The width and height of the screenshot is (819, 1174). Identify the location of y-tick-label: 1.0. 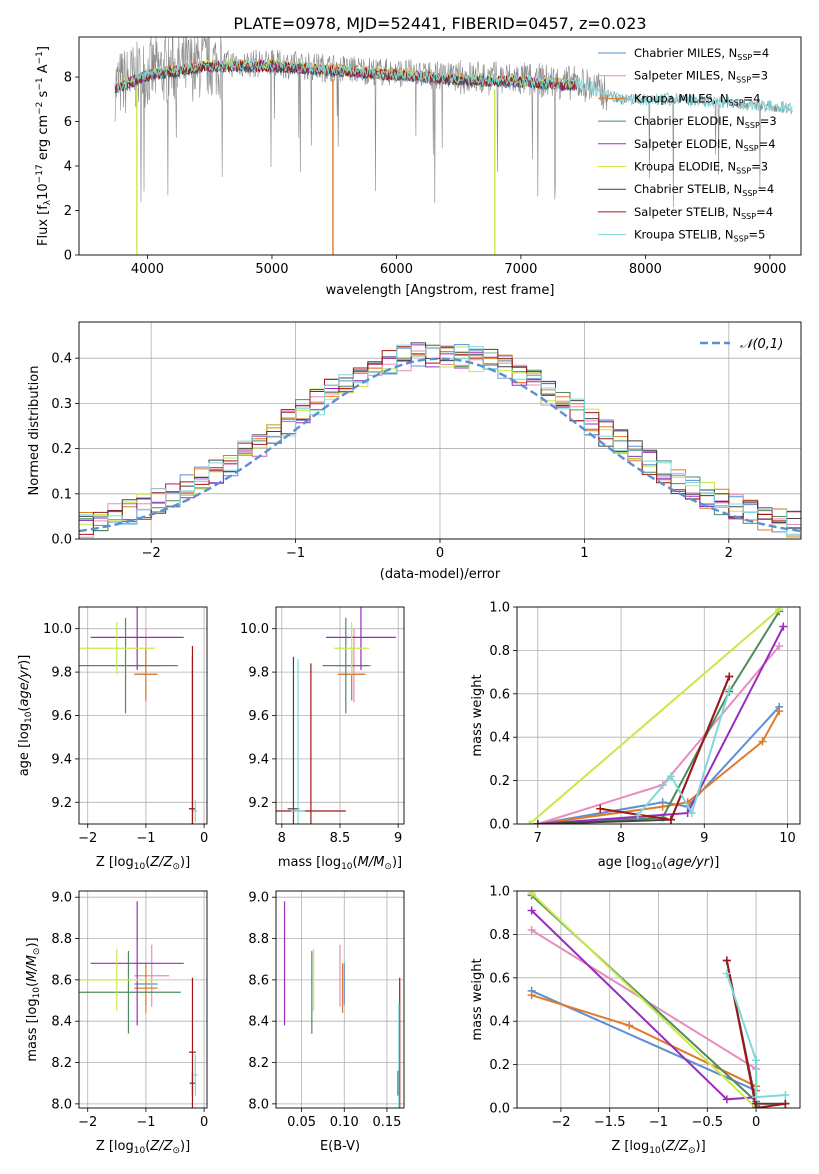
(499, 892).